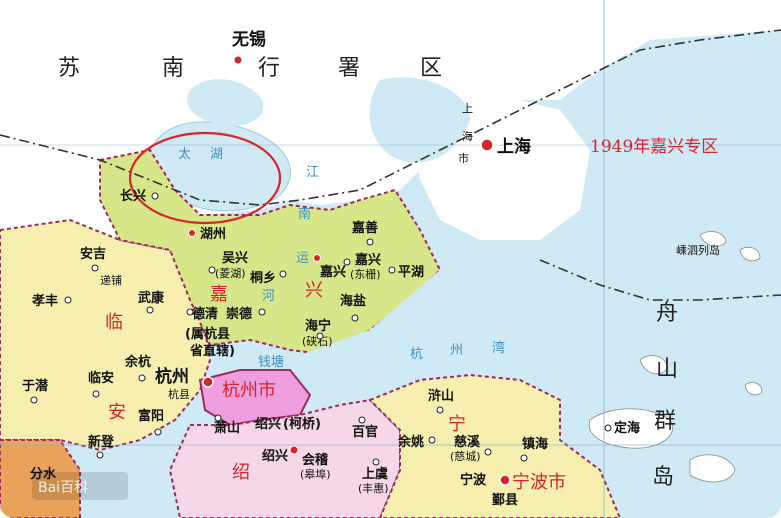 The width and height of the screenshot is (781, 518). What do you see at coordinates (271, 362) in the screenshot?
I see `label-qiantang: 钱塘` at bounding box center [271, 362].